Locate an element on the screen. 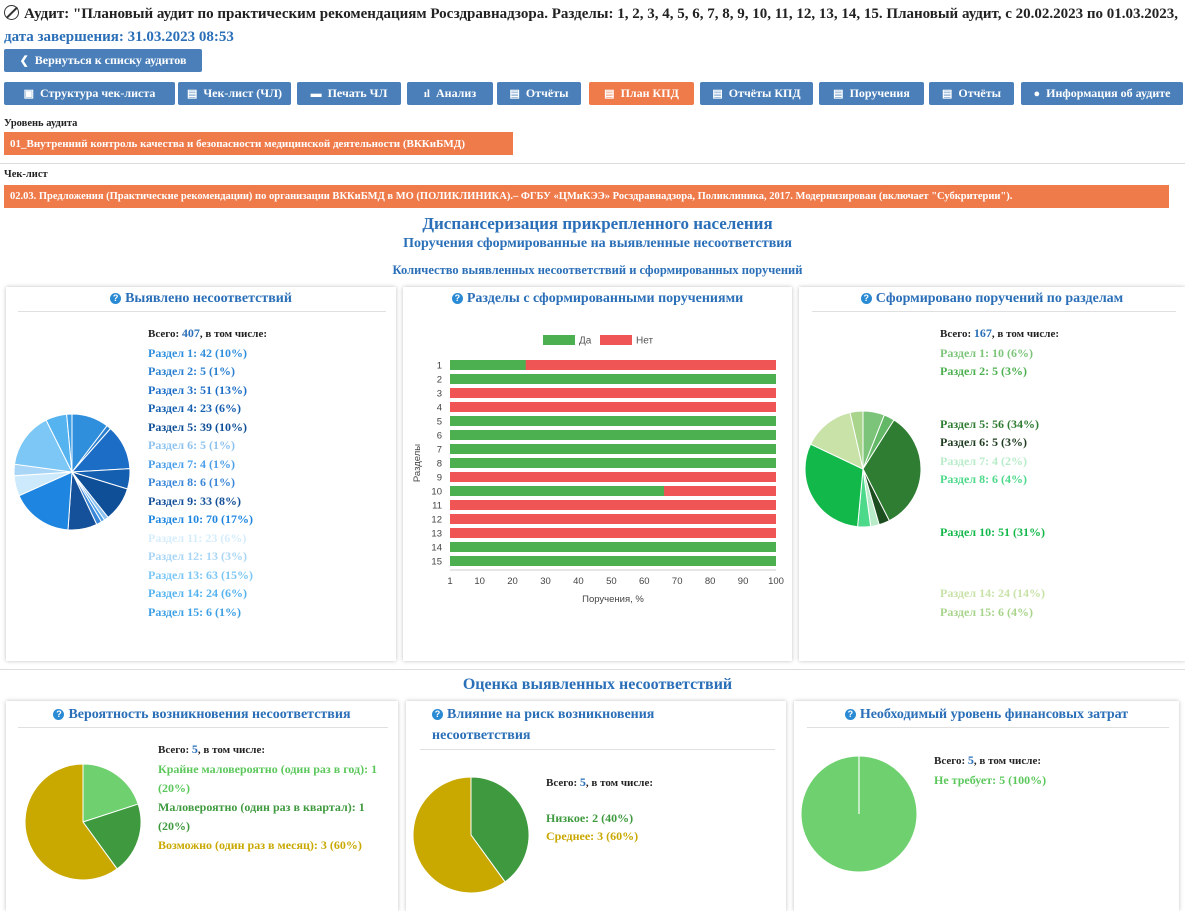  toolbar-button-5: ▤ Отчёты is located at coordinates (539, 93).